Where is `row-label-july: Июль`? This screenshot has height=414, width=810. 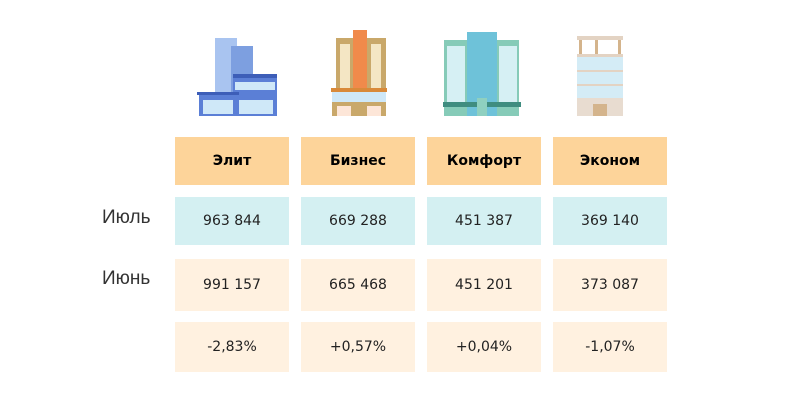
row-label-july: Июль is located at coordinates (126, 217).